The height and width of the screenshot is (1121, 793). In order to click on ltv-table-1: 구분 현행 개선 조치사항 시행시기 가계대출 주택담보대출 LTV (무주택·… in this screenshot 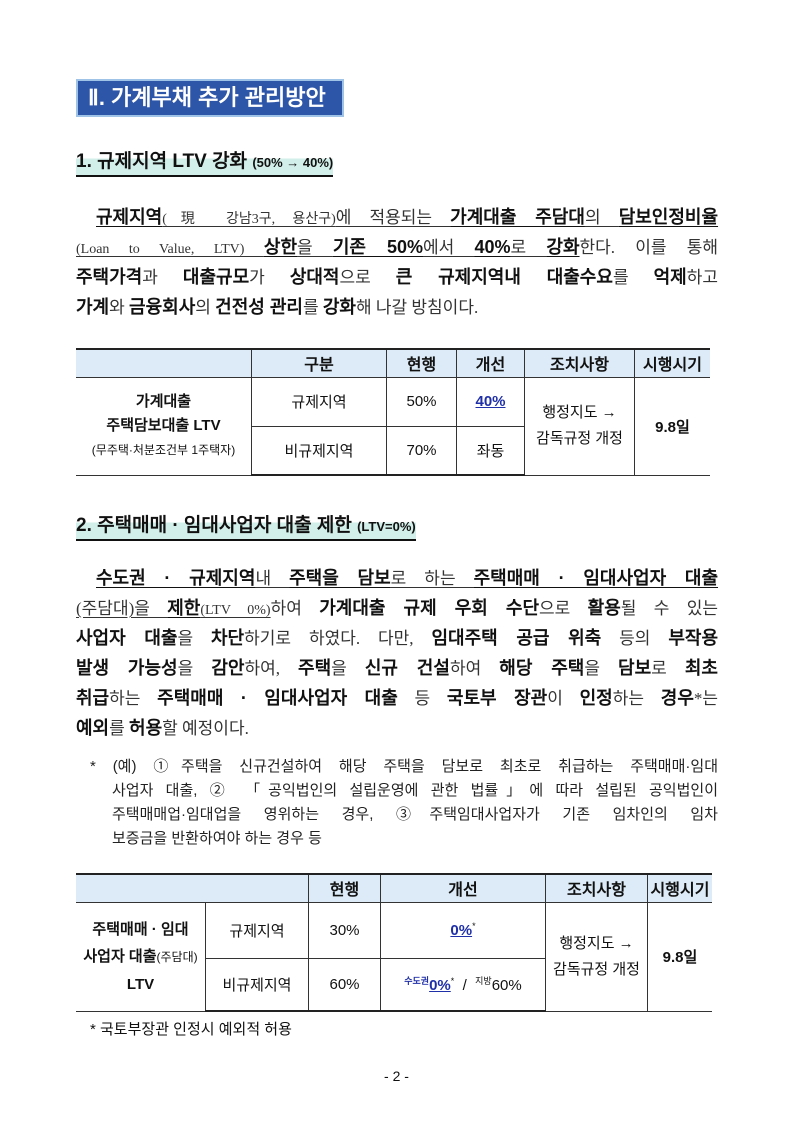, I will do `click(393, 412)`.